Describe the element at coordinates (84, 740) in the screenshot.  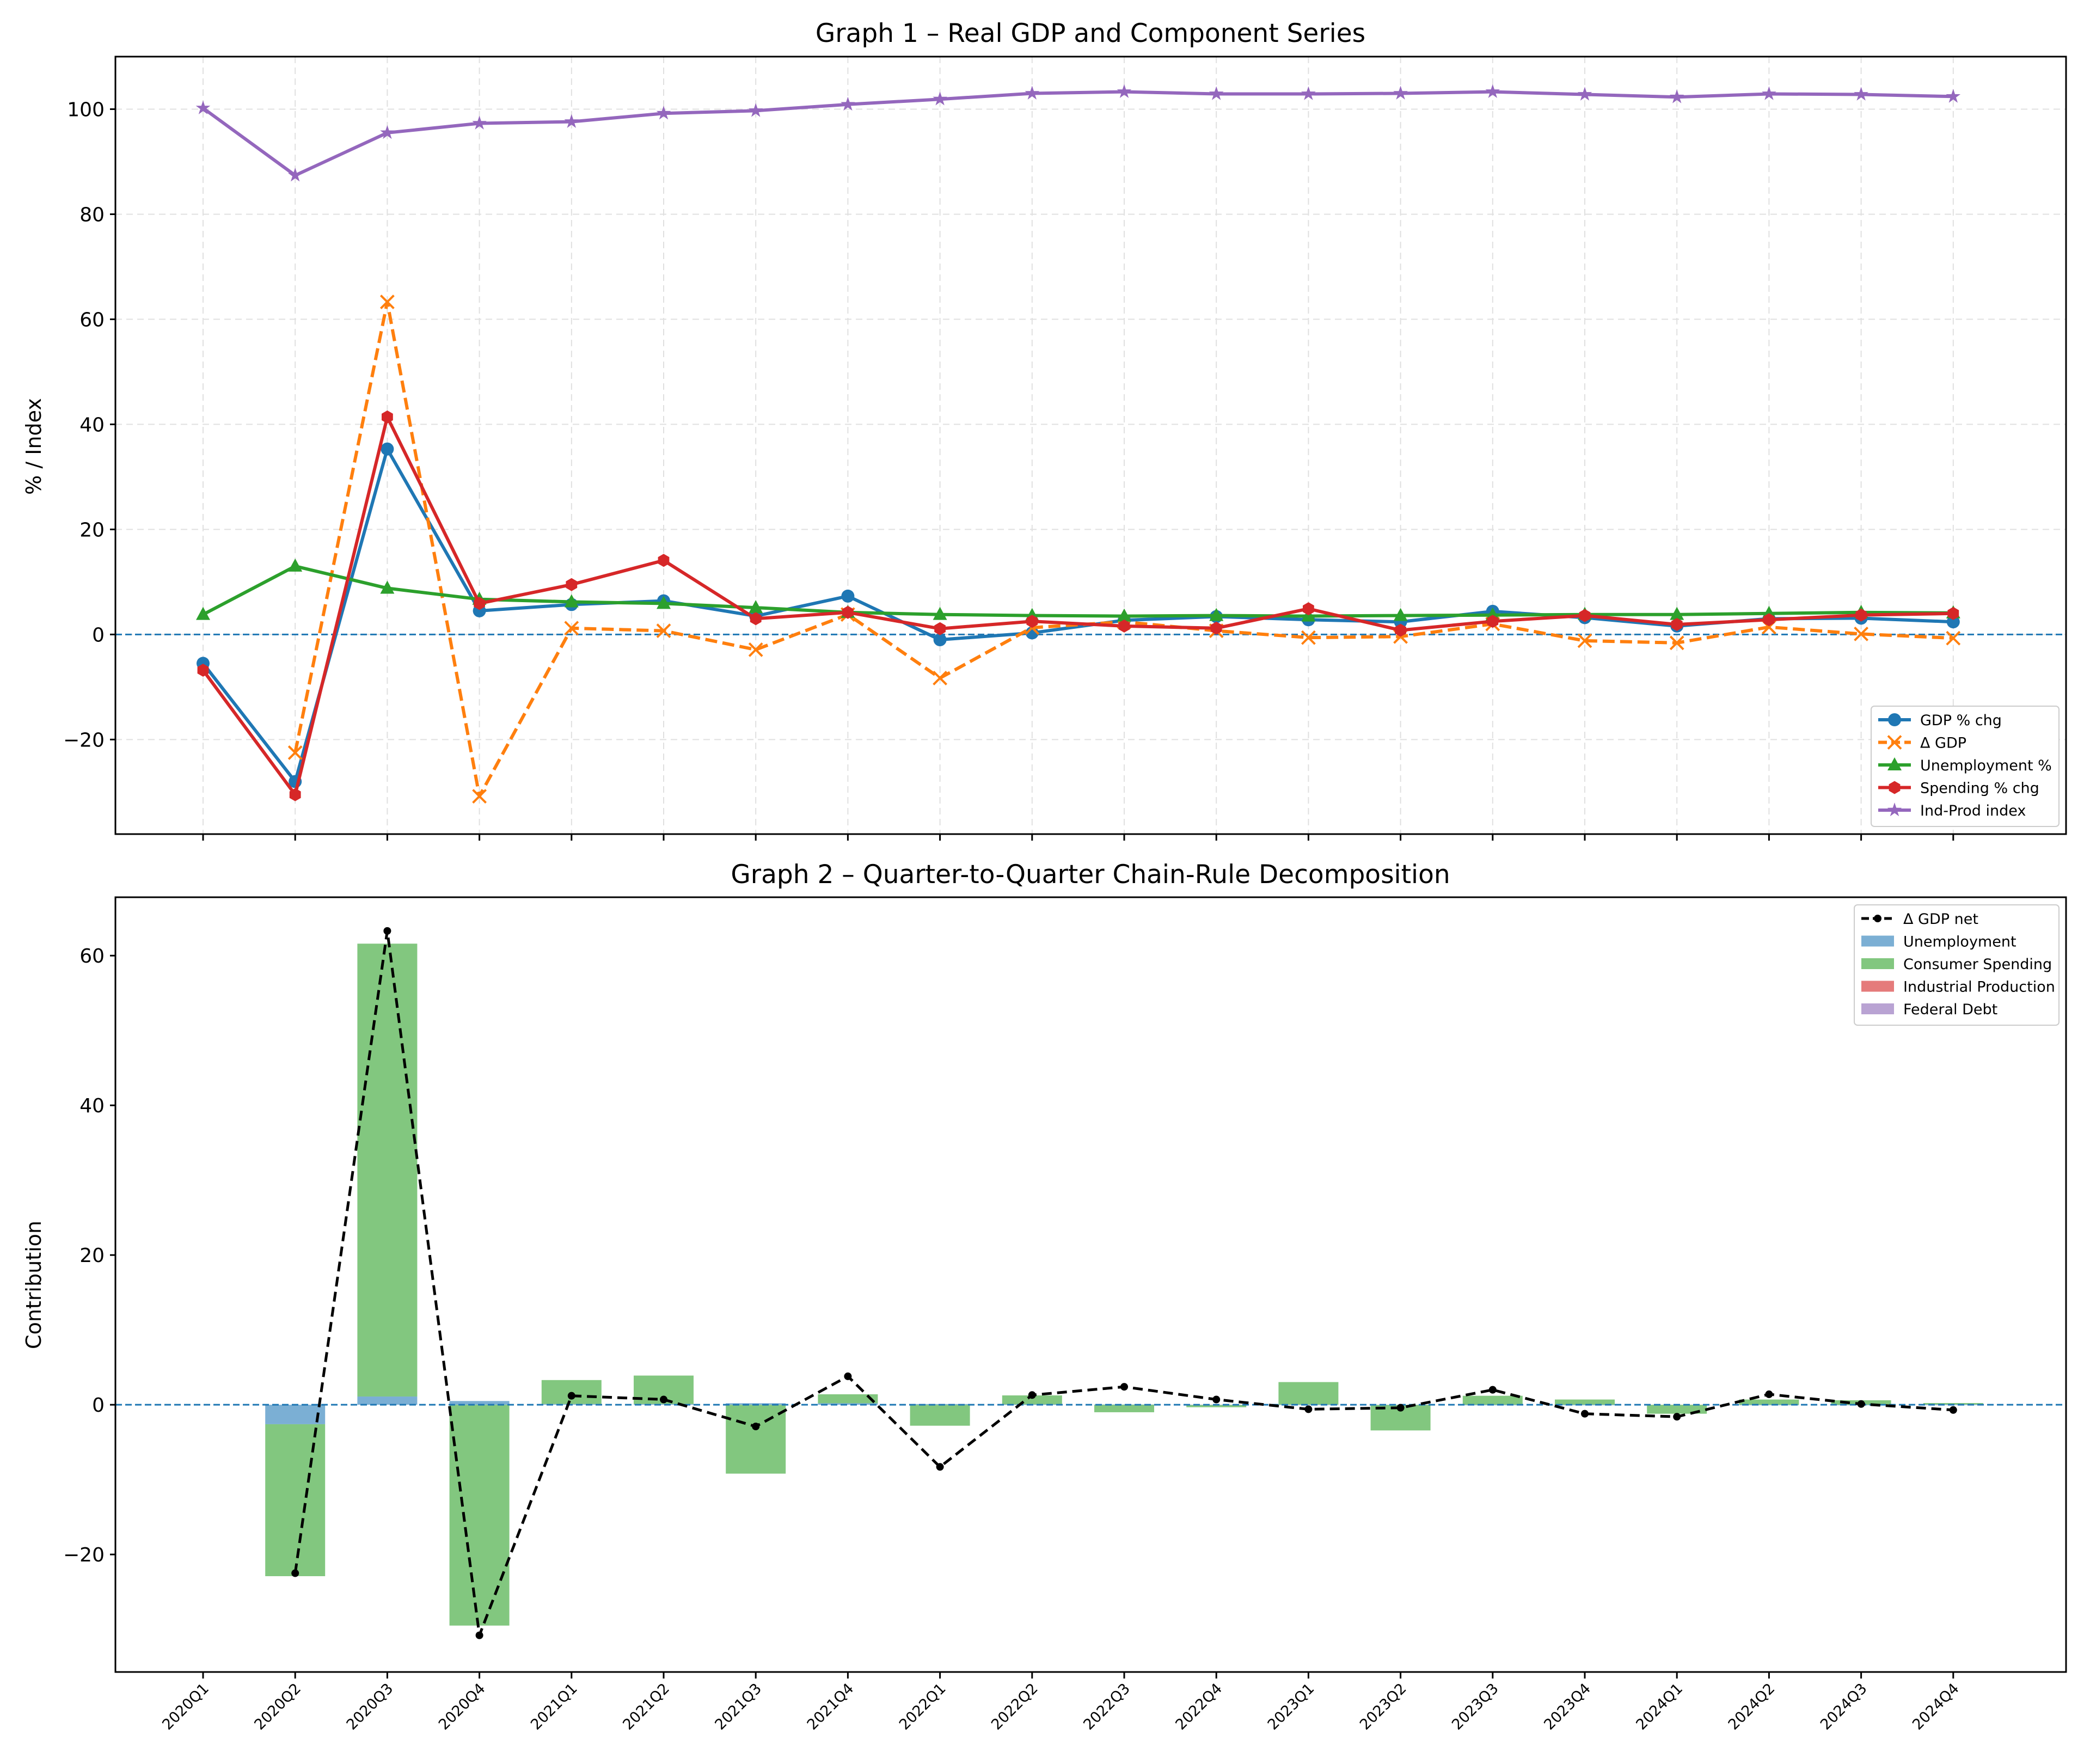
I see `y-tick-label: −20` at that location.